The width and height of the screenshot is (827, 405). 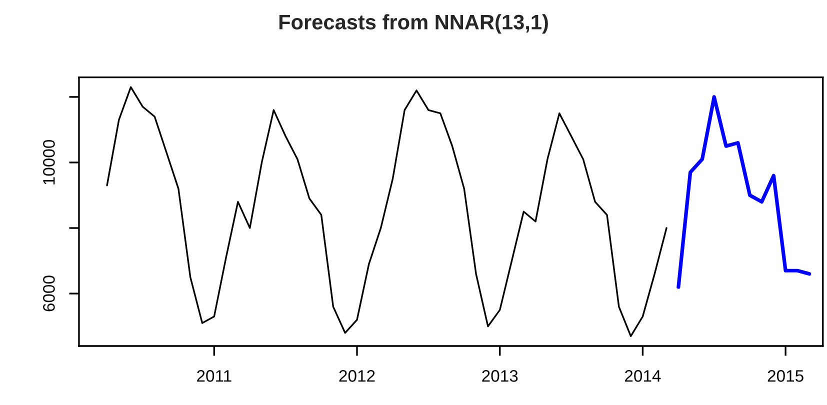 What do you see at coordinates (214, 376) in the screenshot?
I see `x-tick-label: 2011` at bounding box center [214, 376].